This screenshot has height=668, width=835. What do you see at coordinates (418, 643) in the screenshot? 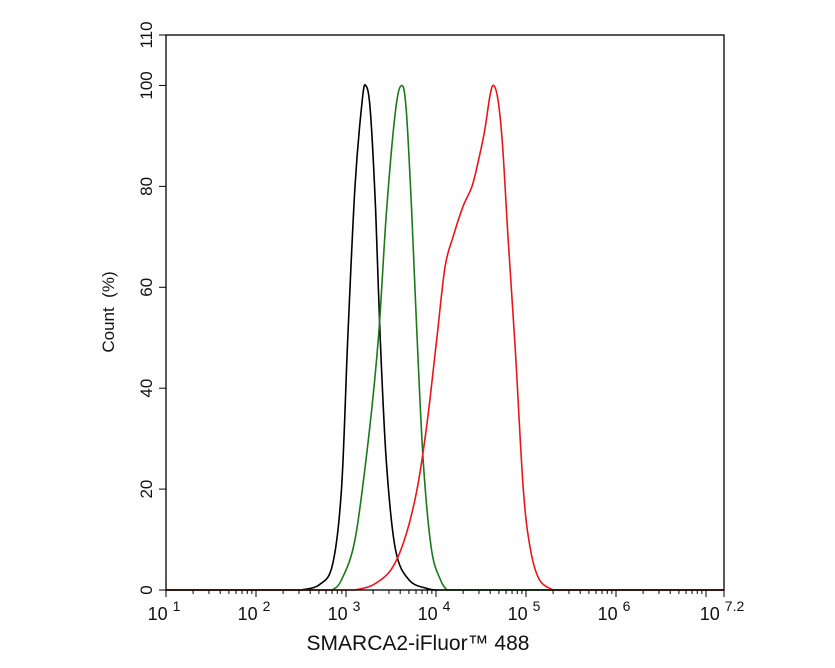
I see `x-axis-label: SMARCA2-iFluor™ 488` at bounding box center [418, 643].